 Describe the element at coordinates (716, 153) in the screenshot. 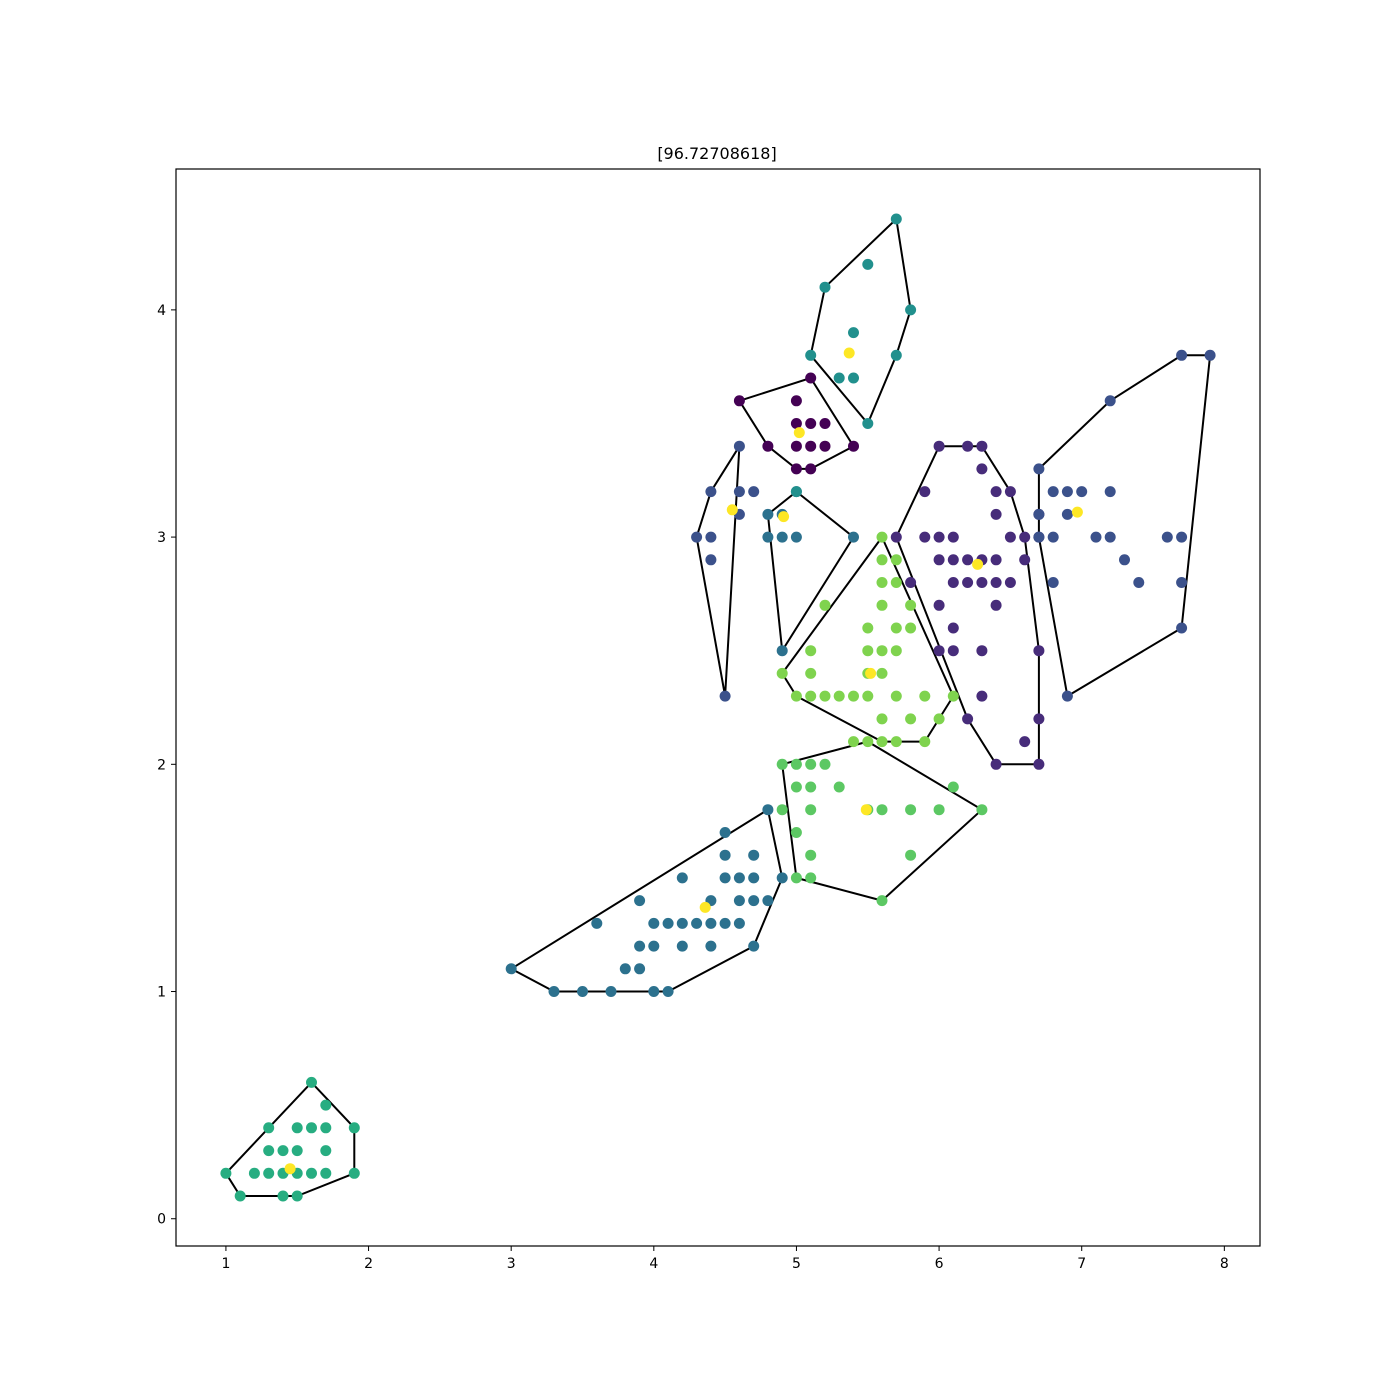

I see `chart-title: [96.72708618]` at that location.